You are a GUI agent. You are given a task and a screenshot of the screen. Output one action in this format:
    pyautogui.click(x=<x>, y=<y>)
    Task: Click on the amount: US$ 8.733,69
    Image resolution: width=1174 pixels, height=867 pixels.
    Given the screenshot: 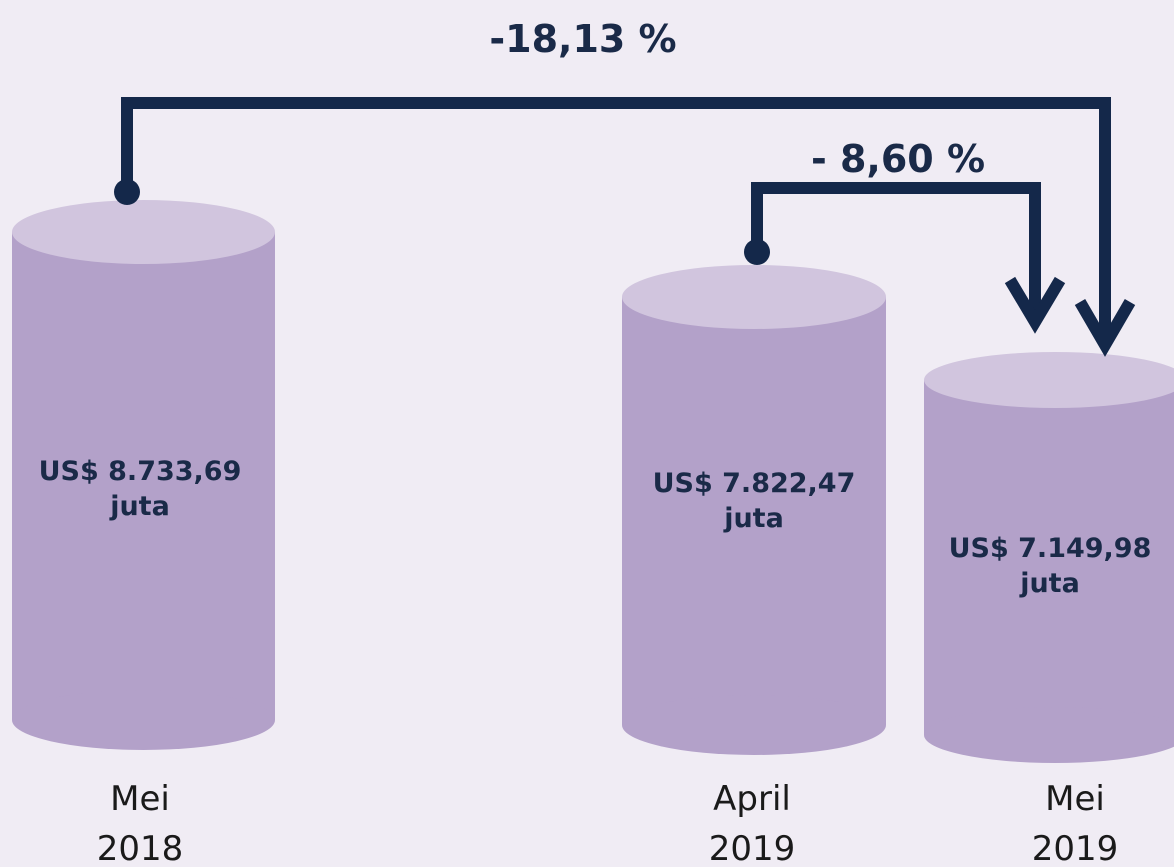 What is the action you would take?
    pyautogui.click(x=140, y=471)
    